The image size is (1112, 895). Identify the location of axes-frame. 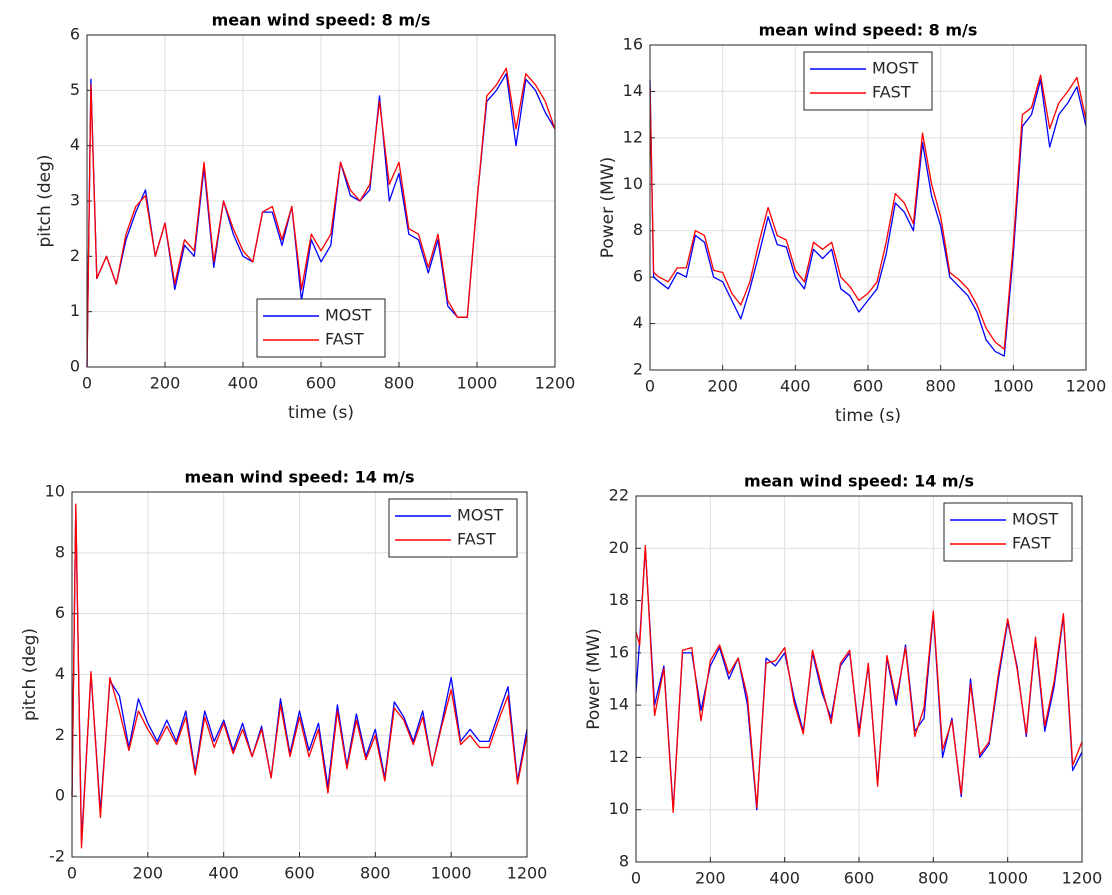
(868, 207).